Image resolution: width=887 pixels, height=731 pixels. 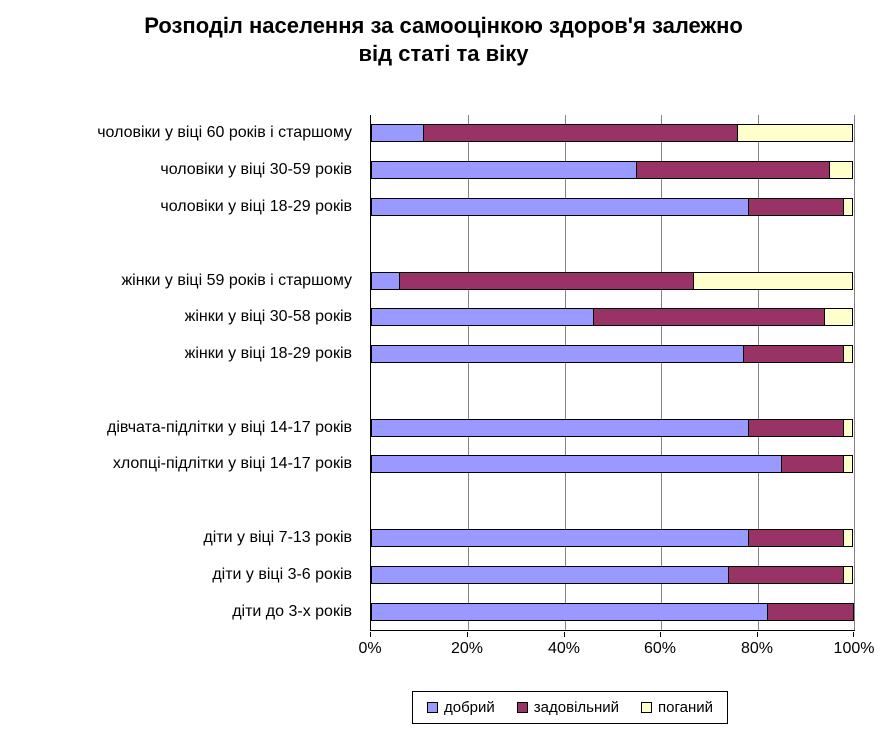 I want to click on axis-tick-label: 100%, so click(x=854, y=648).